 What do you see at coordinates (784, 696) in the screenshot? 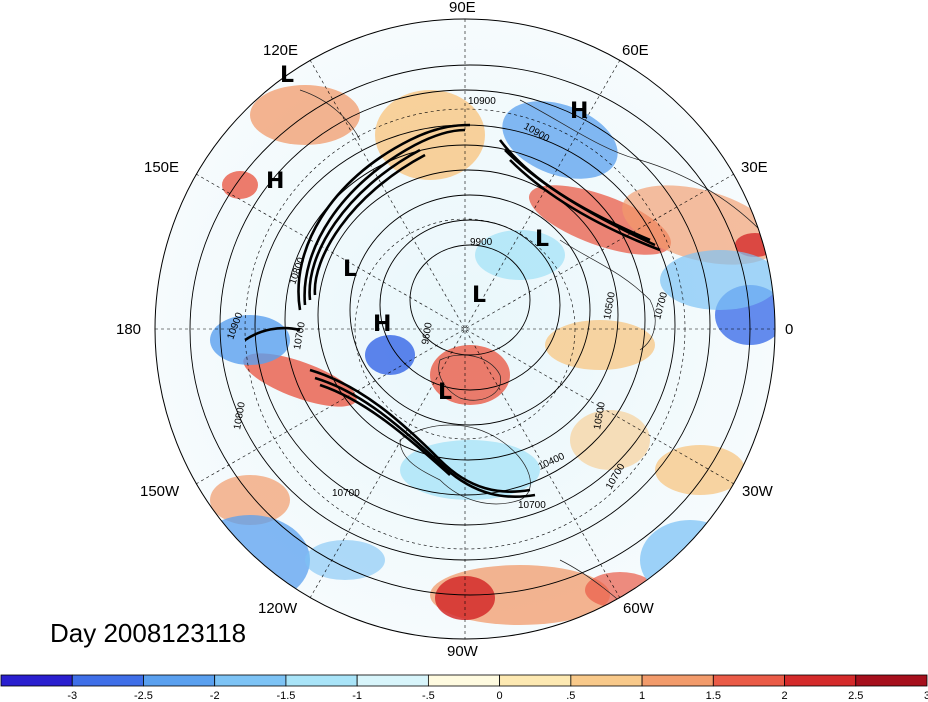
I see `colorbar-tick-label: 2` at bounding box center [784, 696].